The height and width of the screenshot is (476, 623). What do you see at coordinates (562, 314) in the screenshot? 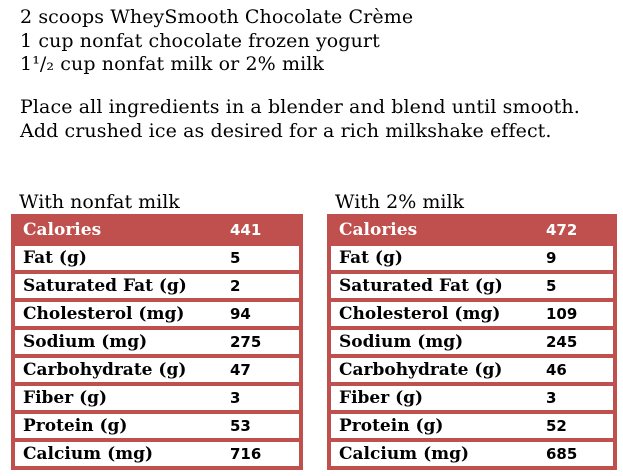
I see `row-value: 109` at bounding box center [562, 314].